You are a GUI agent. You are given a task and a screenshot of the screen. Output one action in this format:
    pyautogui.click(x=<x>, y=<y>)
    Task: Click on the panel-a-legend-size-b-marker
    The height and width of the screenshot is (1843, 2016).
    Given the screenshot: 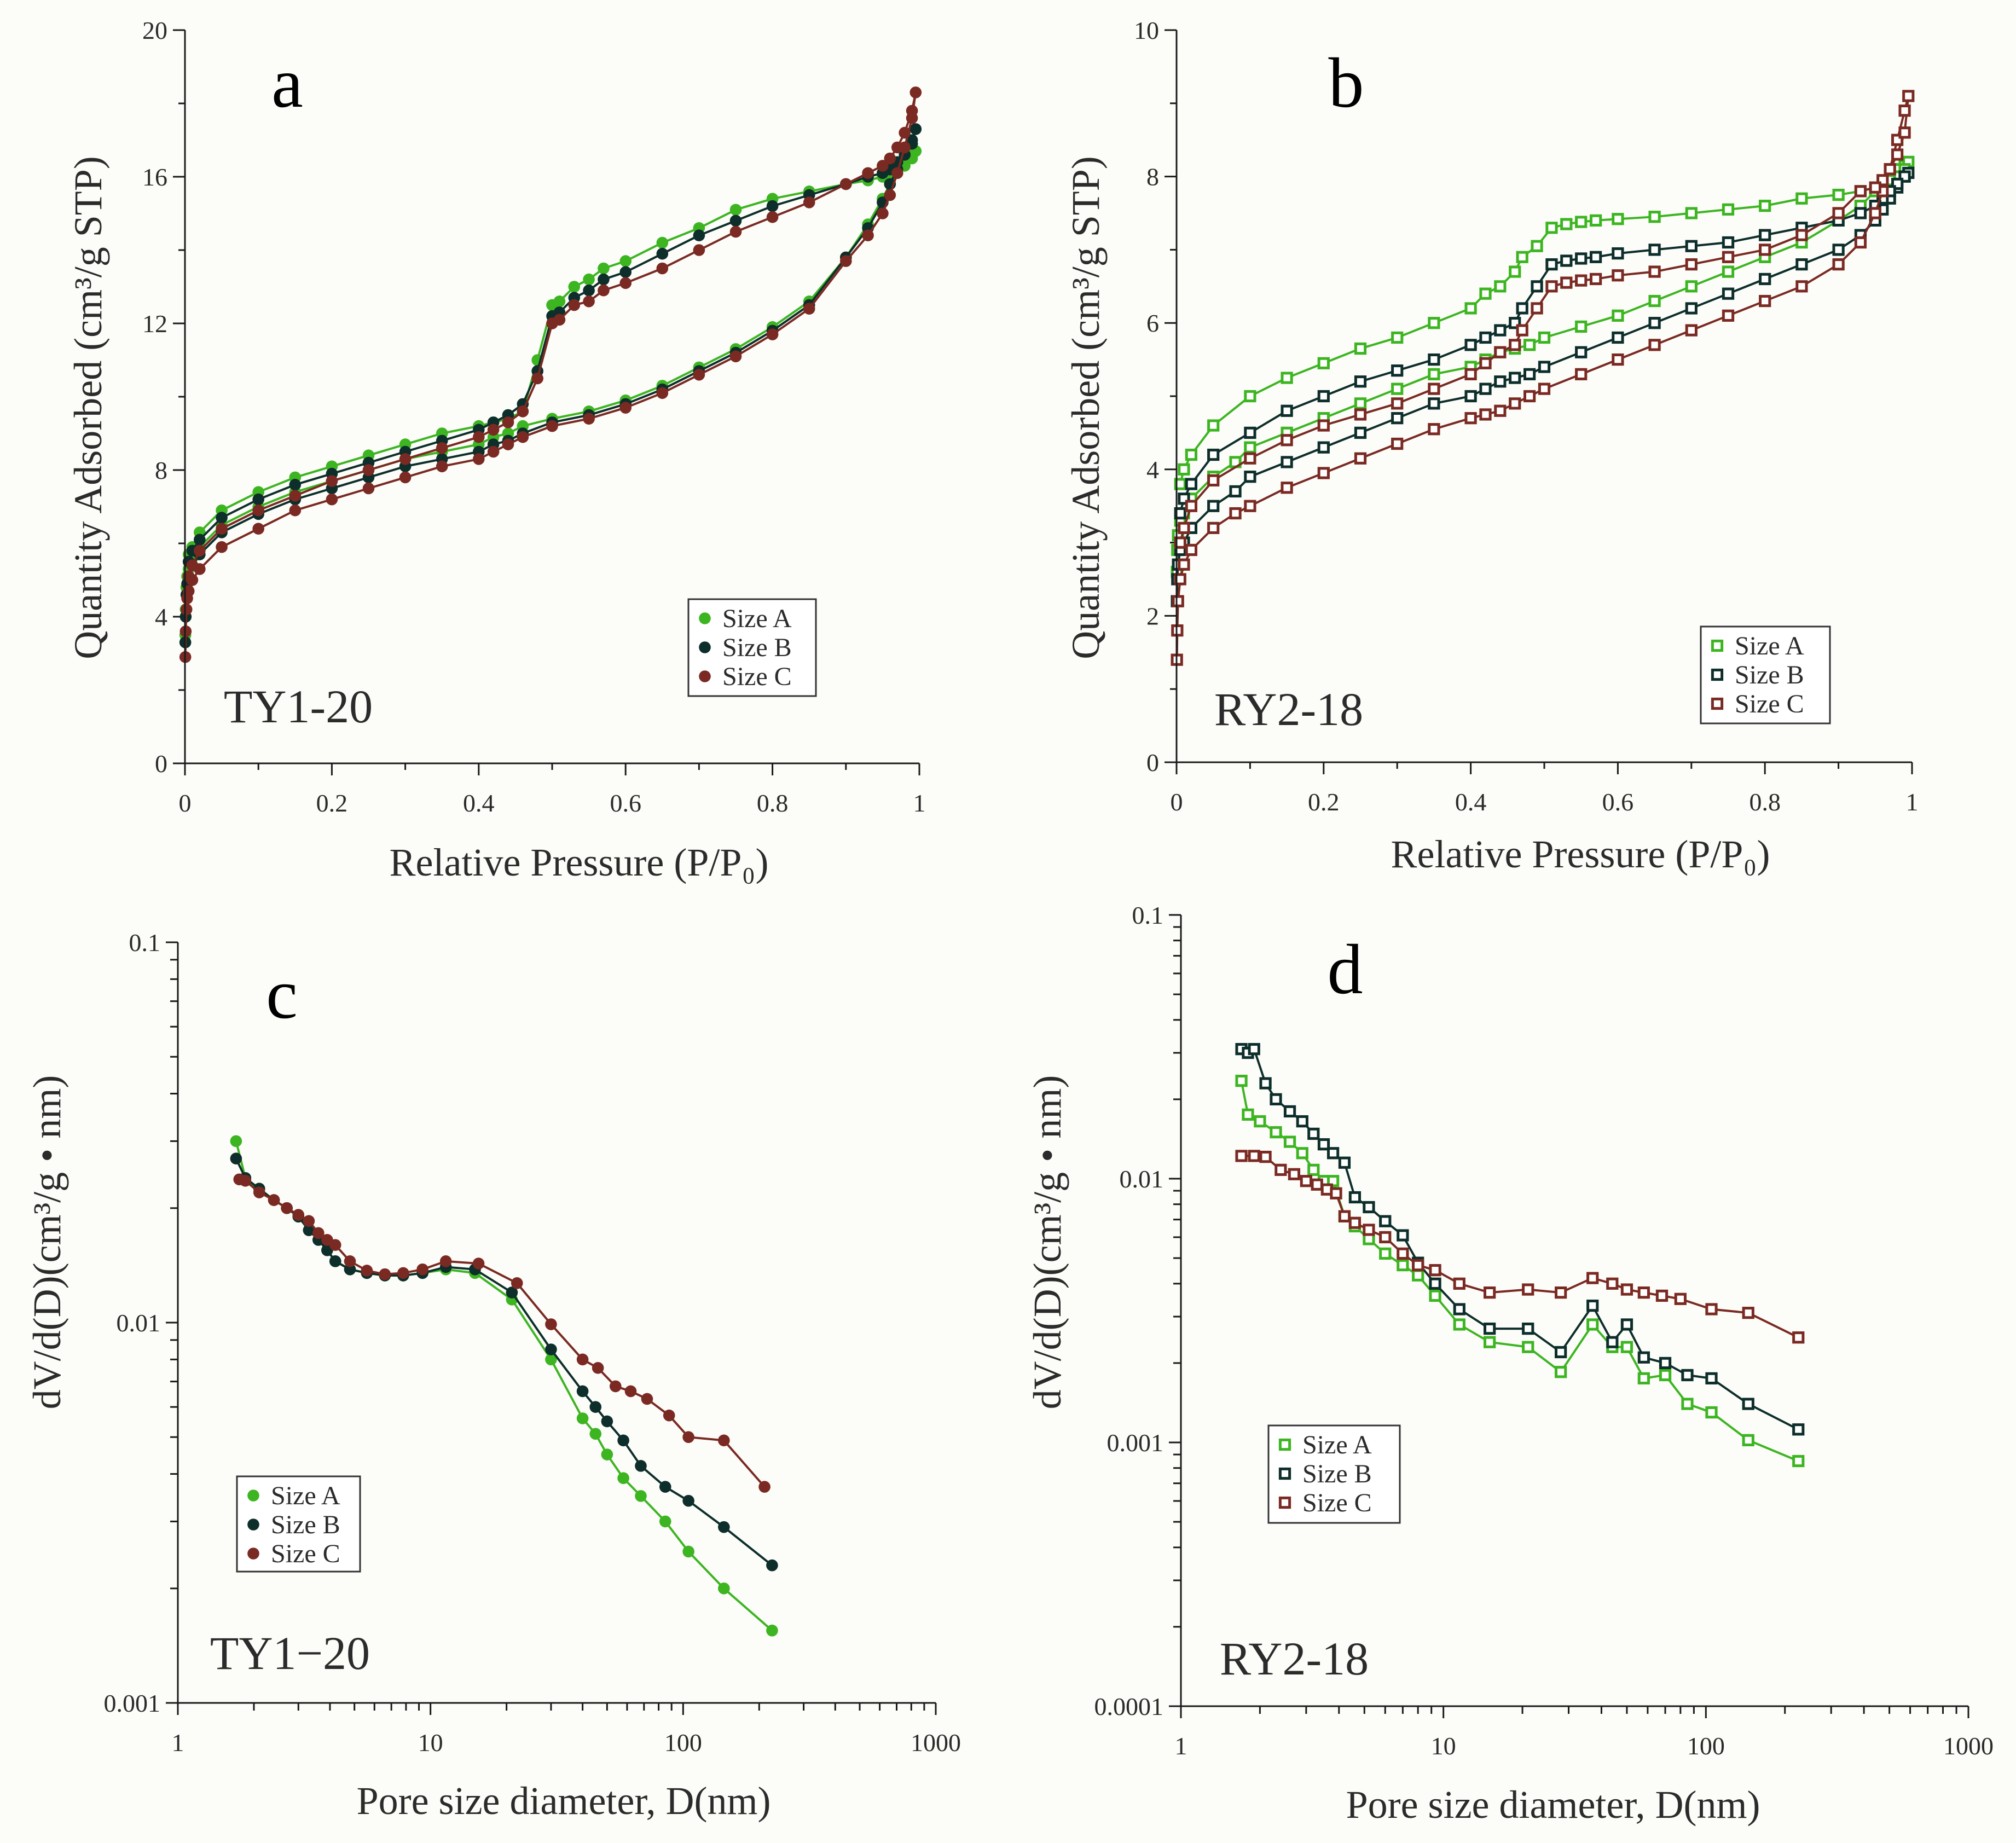 What is the action you would take?
    pyautogui.click(x=705, y=647)
    